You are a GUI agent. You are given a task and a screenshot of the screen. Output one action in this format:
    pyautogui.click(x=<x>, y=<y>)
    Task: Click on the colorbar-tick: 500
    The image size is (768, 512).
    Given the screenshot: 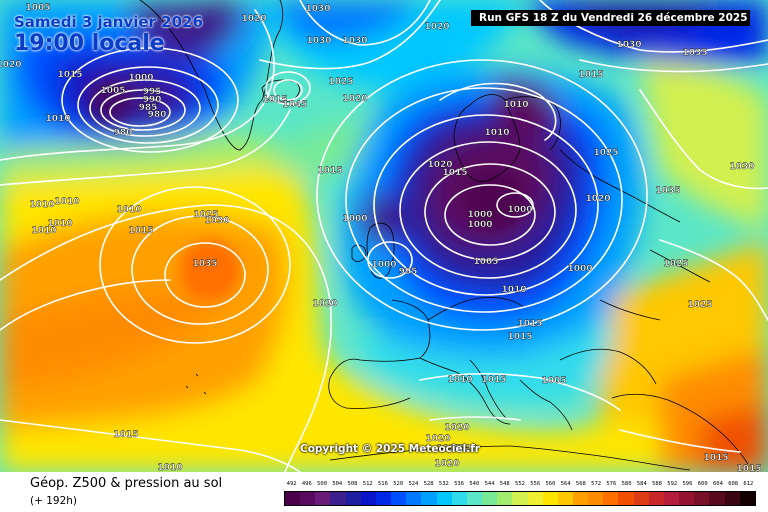 What is the action you would take?
    pyautogui.click(x=322, y=484)
    